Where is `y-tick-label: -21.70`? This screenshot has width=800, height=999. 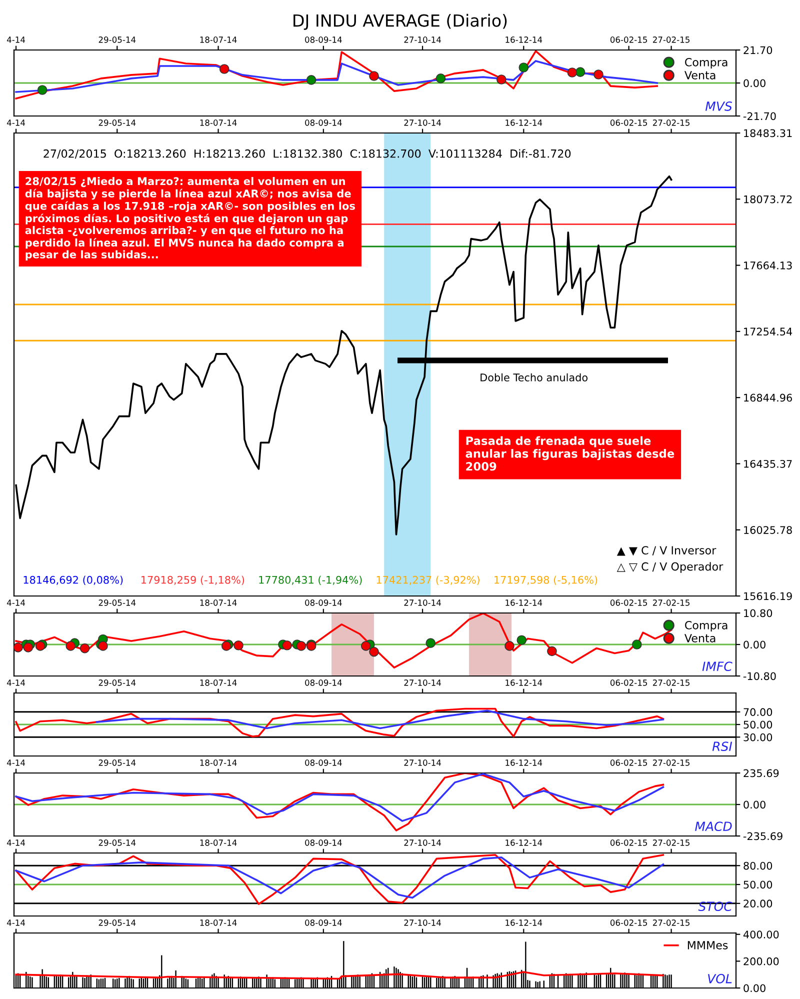
y-tick-label: -21.70 is located at coordinates (759, 116).